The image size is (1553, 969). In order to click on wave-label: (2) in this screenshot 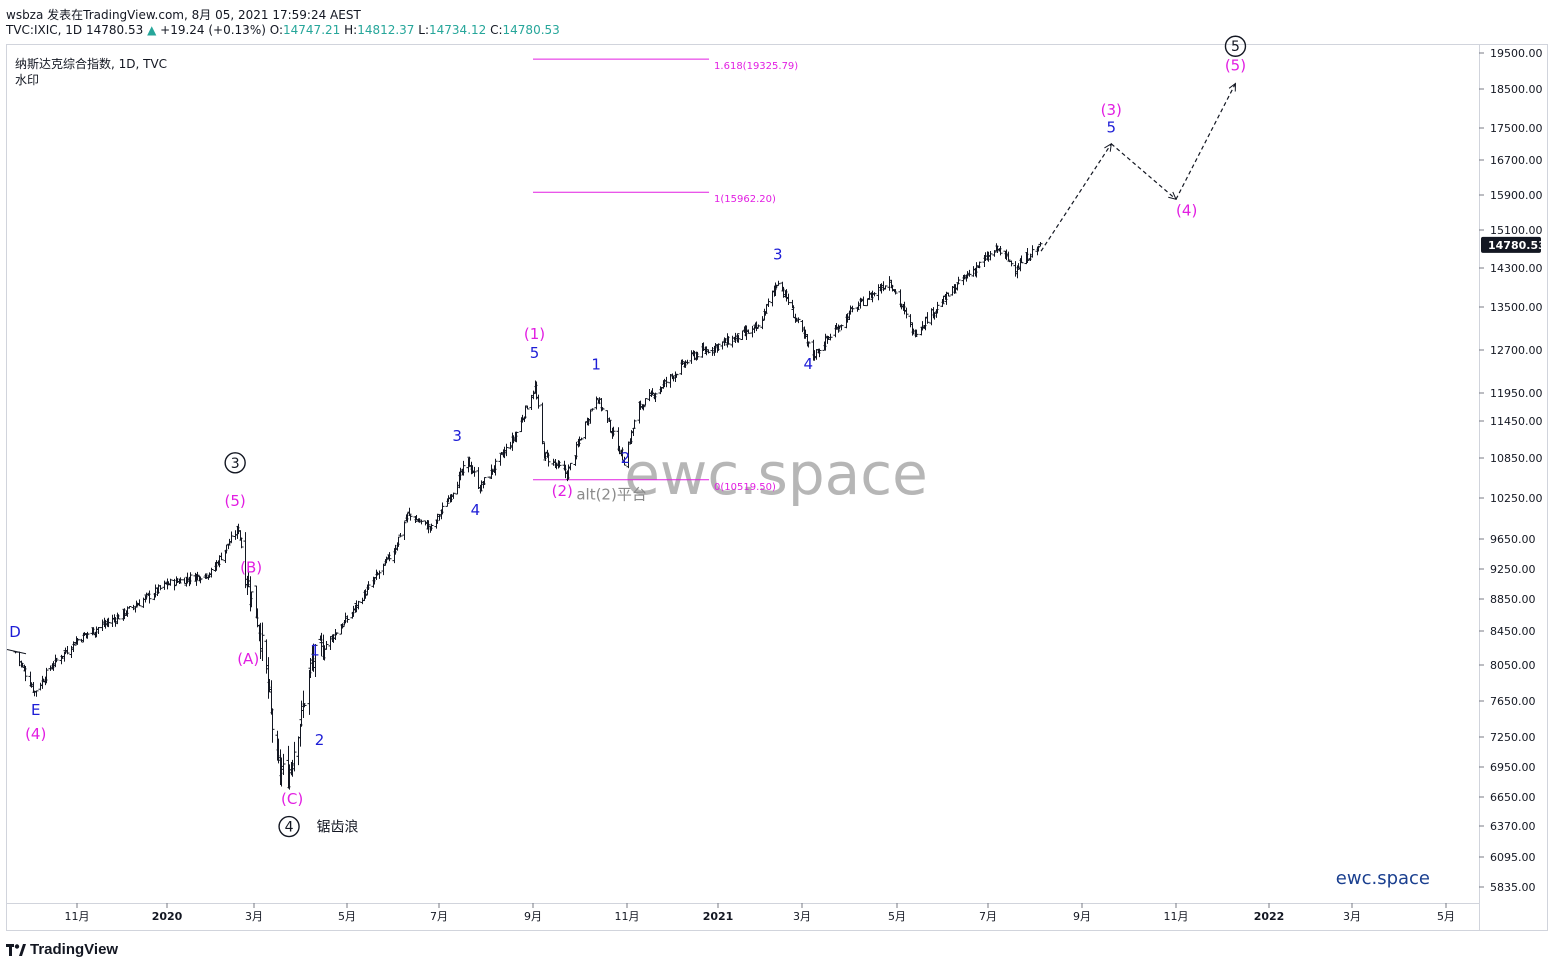, I will do `click(562, 491)`.